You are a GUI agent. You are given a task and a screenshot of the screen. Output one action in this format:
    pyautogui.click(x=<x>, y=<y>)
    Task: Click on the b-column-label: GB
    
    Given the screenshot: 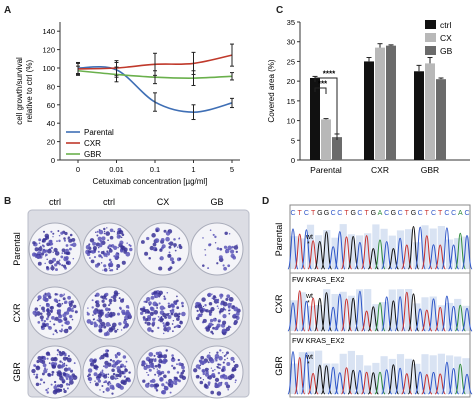 What is the action you would take?
    pyautogui.click(x=216, y=202)
    